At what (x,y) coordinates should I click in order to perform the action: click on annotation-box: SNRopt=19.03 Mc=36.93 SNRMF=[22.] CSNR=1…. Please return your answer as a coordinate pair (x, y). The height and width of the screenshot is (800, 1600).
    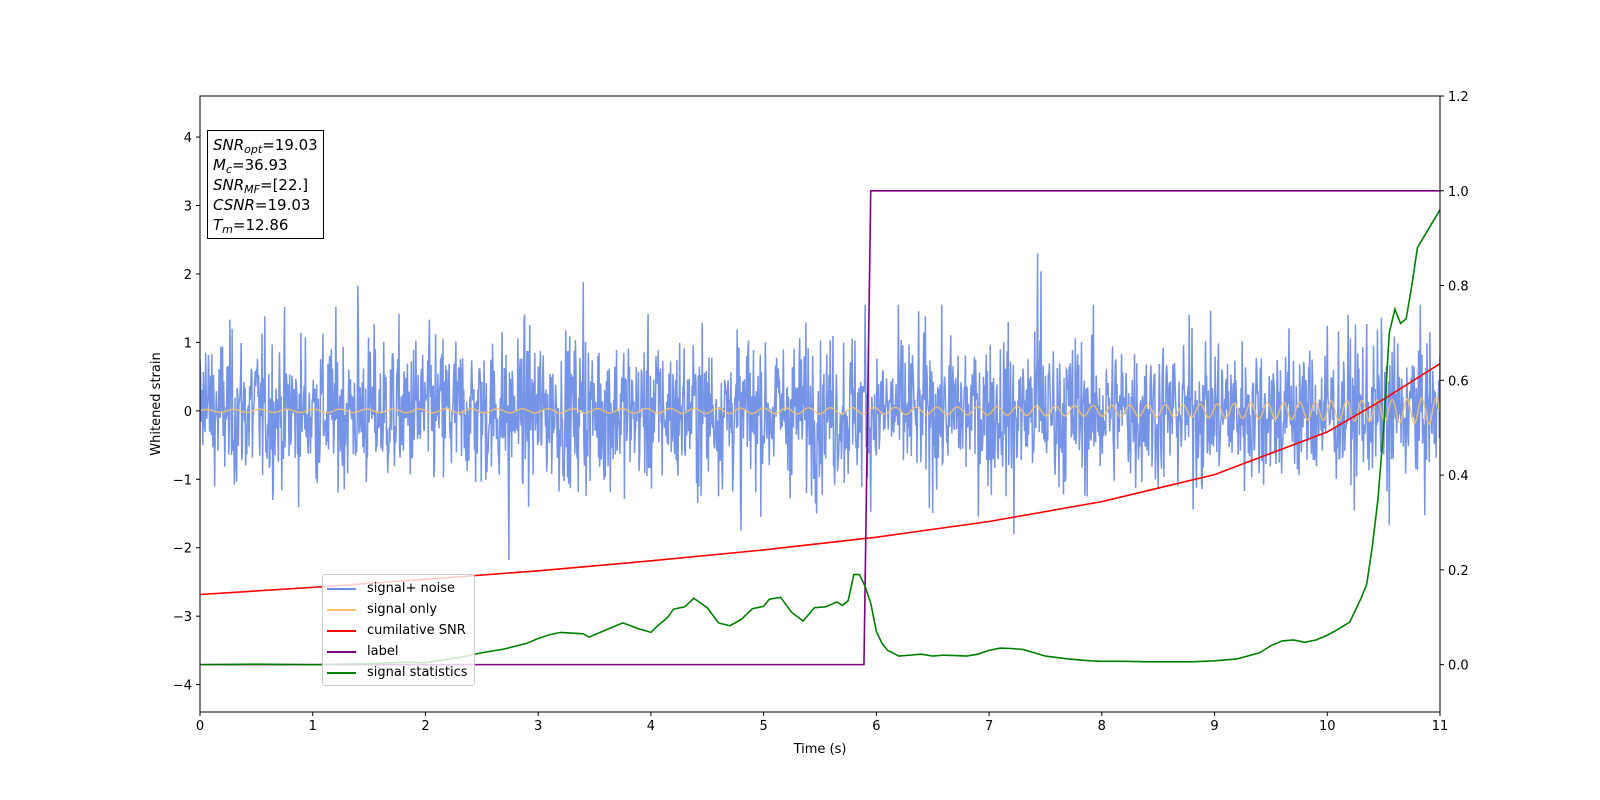
    Looking at the image, I should click on (265, 184).